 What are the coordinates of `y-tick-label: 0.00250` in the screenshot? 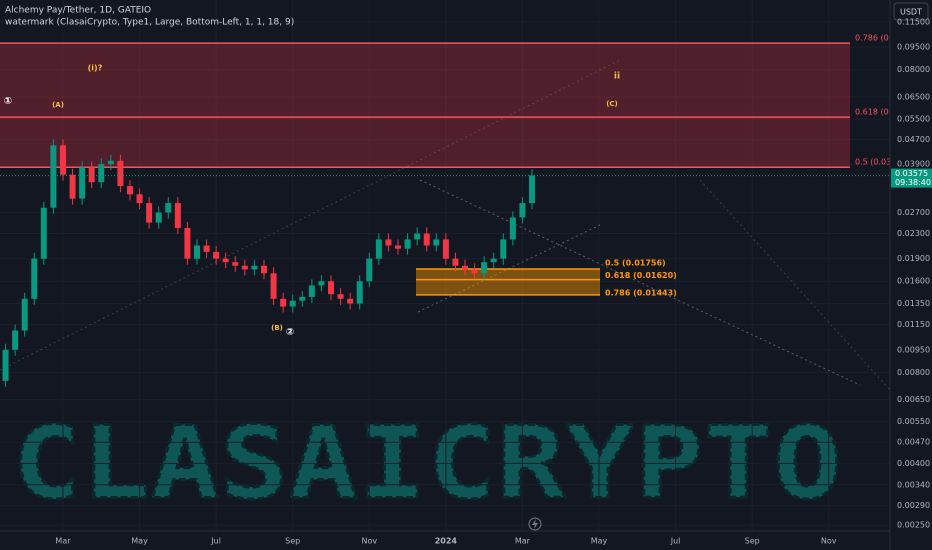 It's located at (913, 525).